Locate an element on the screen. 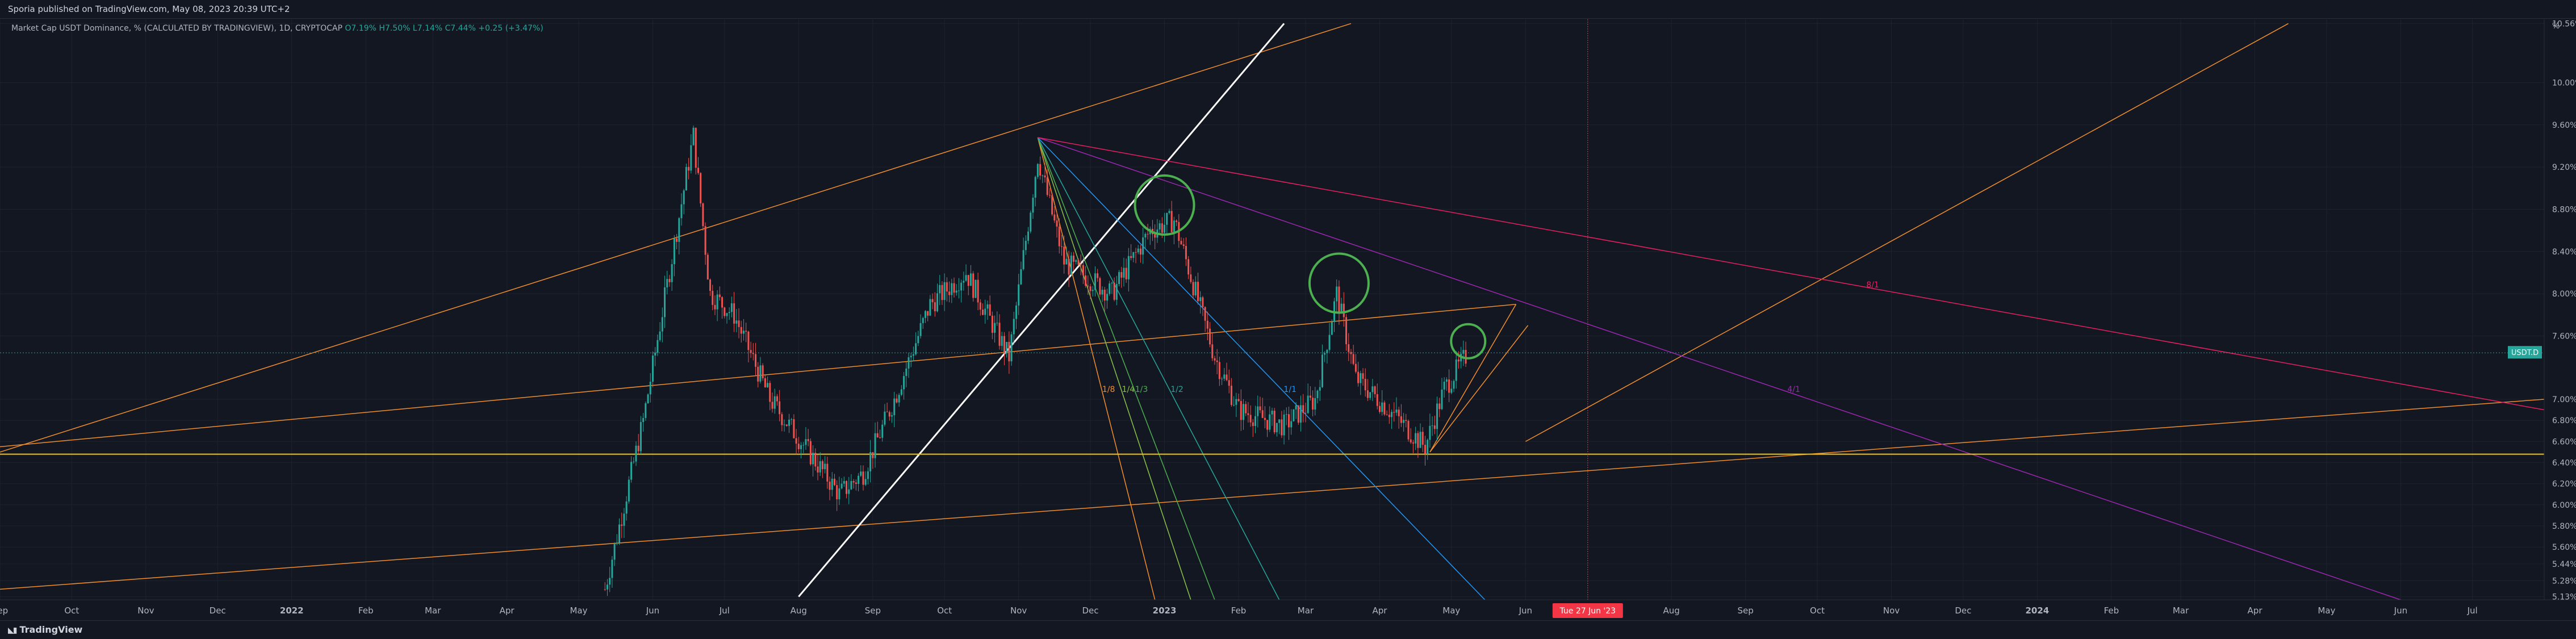 The image size is (2576, 639). time-tick-label: May is located at coordinates (1451, 610).